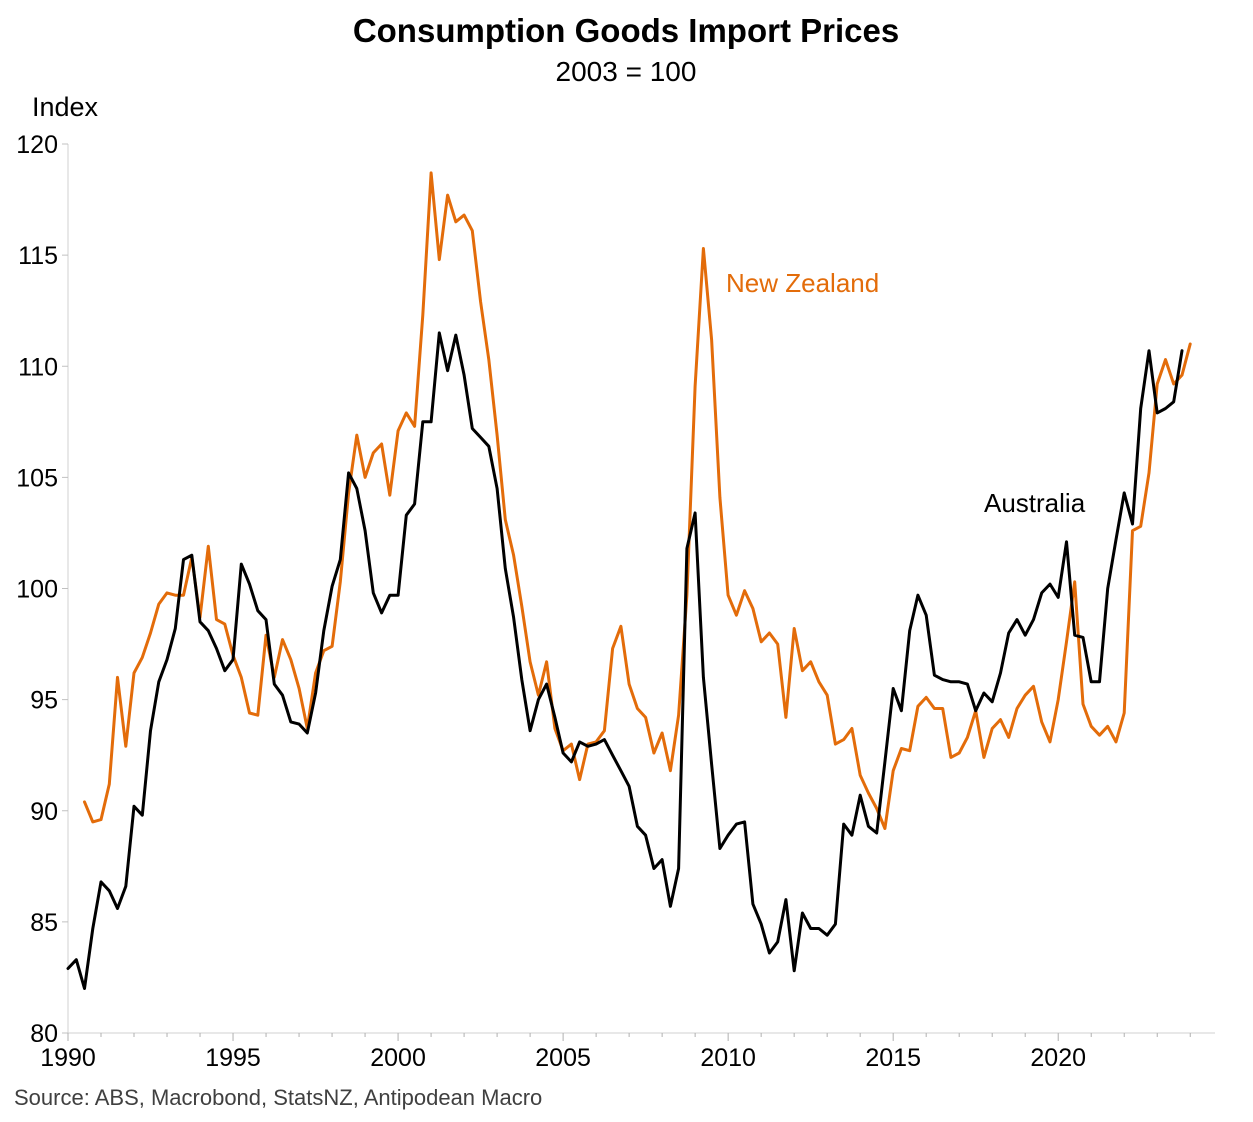  I want to click on y-tick-label: 80, so click(44, 1034).